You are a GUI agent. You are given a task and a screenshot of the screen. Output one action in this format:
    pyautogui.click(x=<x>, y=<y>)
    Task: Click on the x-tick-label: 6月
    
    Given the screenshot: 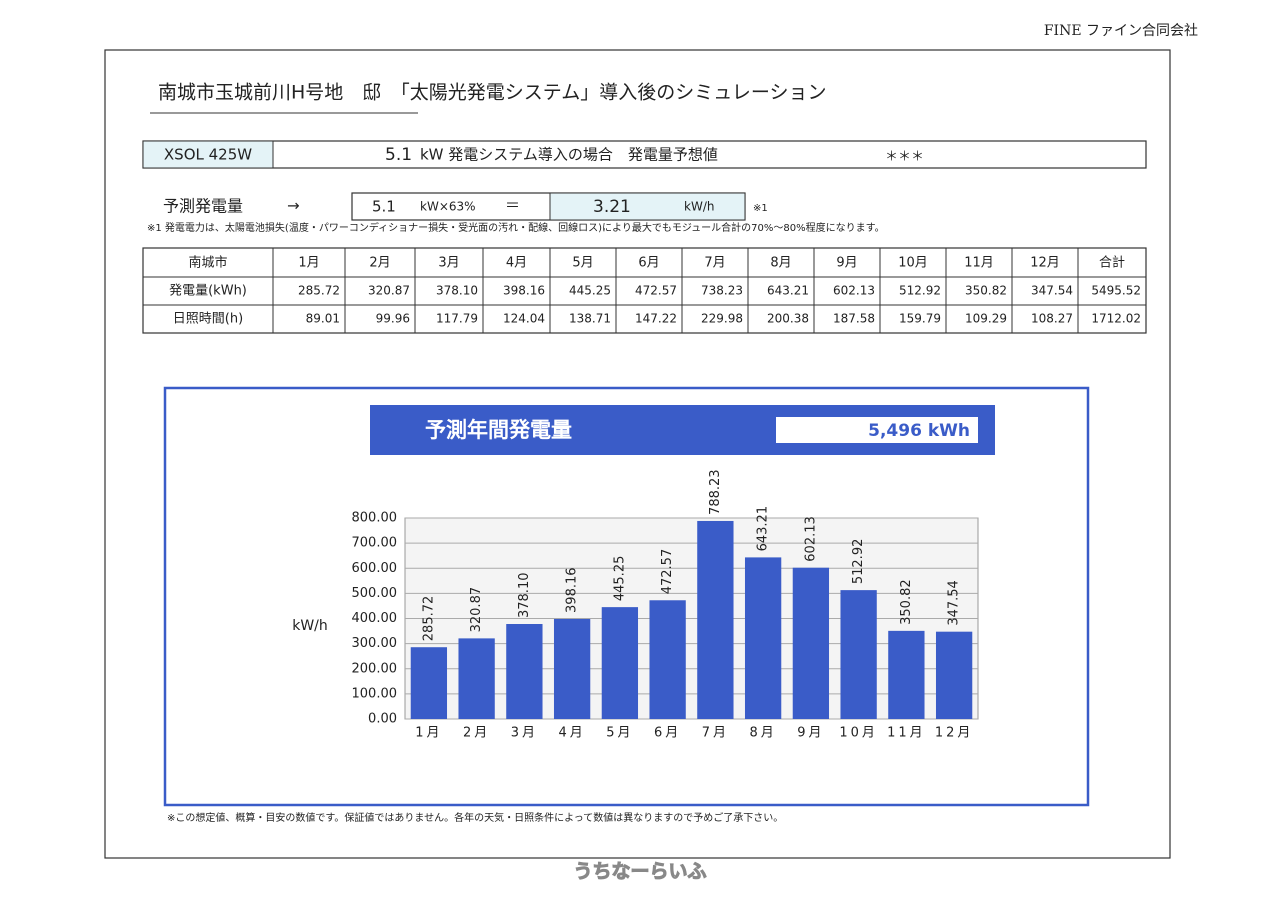 What is the action you would take?
    pyautogui.click(x=667, y=733)
    